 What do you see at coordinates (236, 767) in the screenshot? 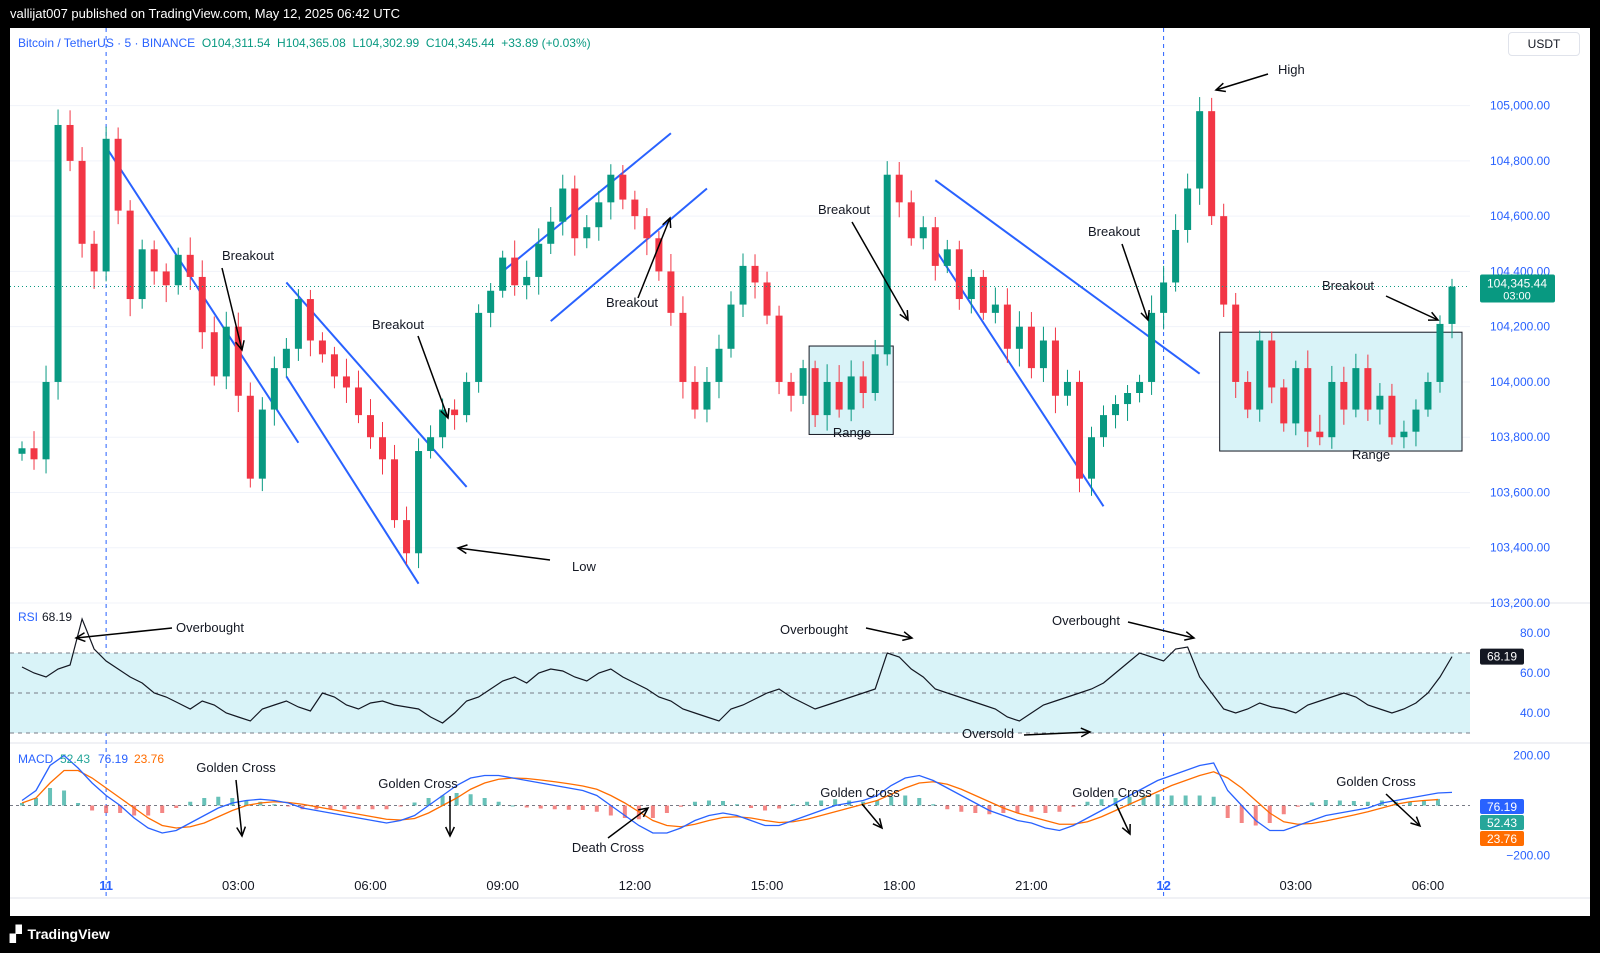
I see `annotation-golden-cross: Golden Cross` at bounding box center [236, 767].